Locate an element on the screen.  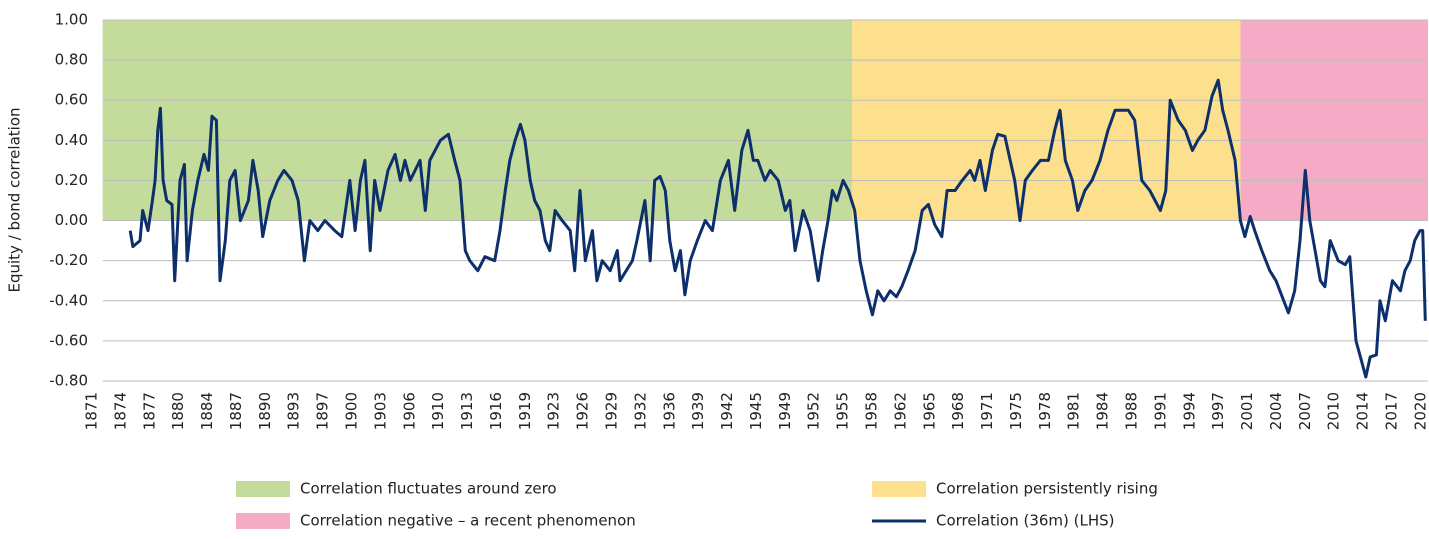
x-tick-label: 1929 is located at coordinates (612, 411).